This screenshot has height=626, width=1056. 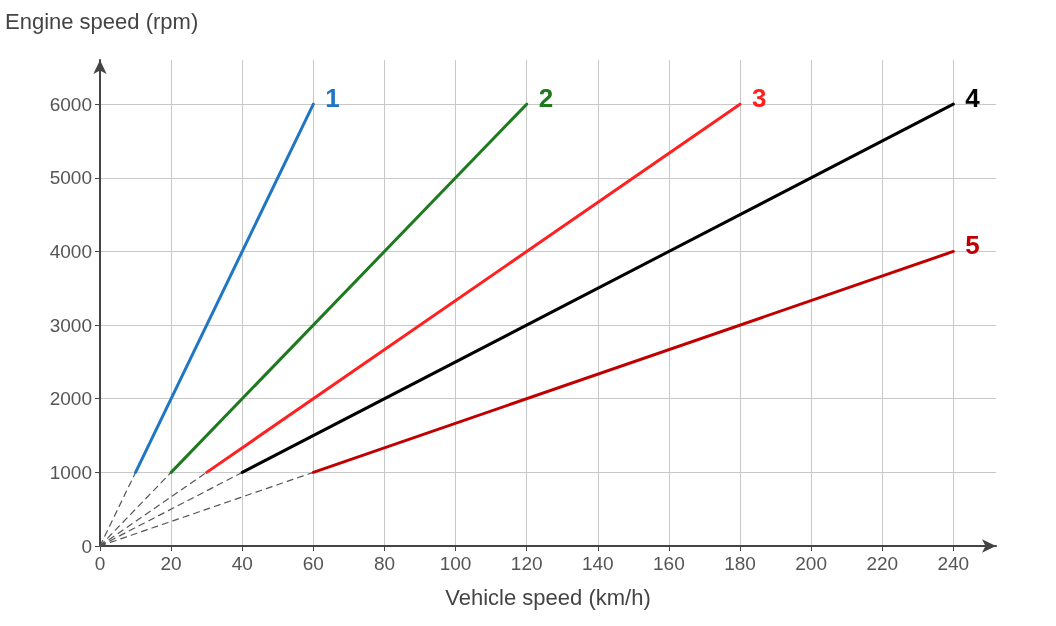 I want to click on x-tick-label: 200, so click(x=811, y=563).